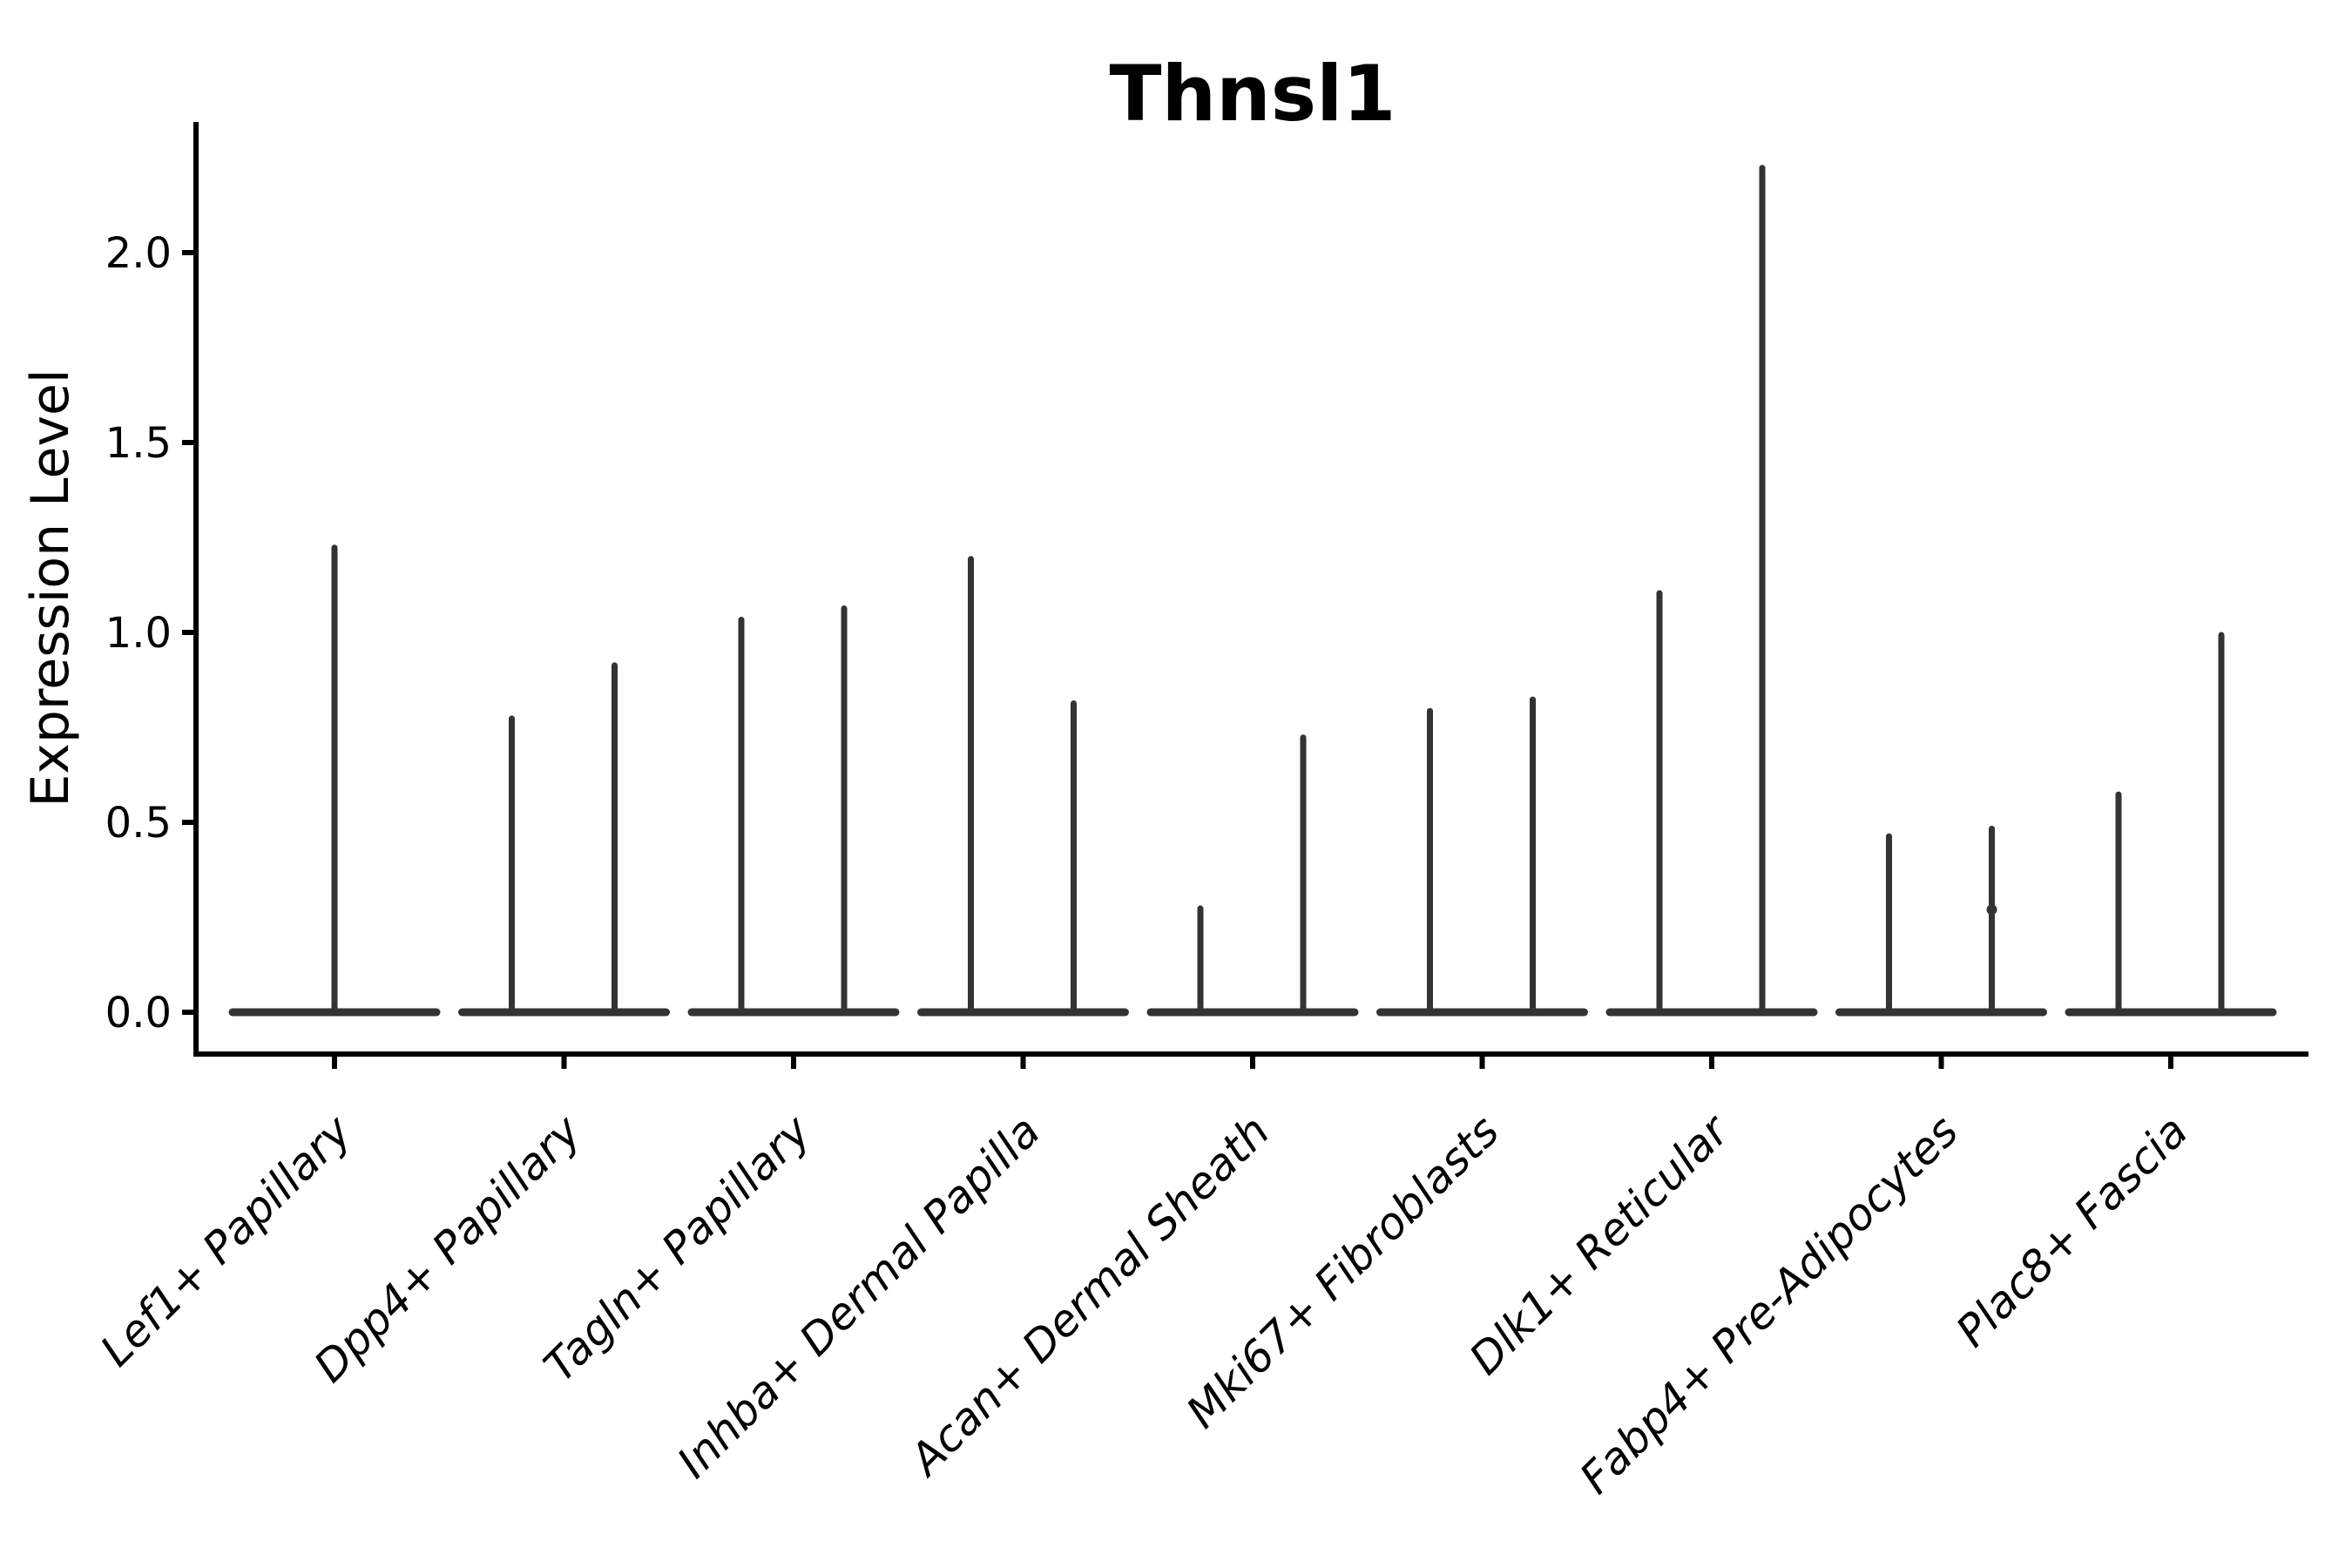  What do you see at coordinates (138, 1013) in the screenshot?
I see `y-tick-label: 0.0` at bounding box center [138, 1013].